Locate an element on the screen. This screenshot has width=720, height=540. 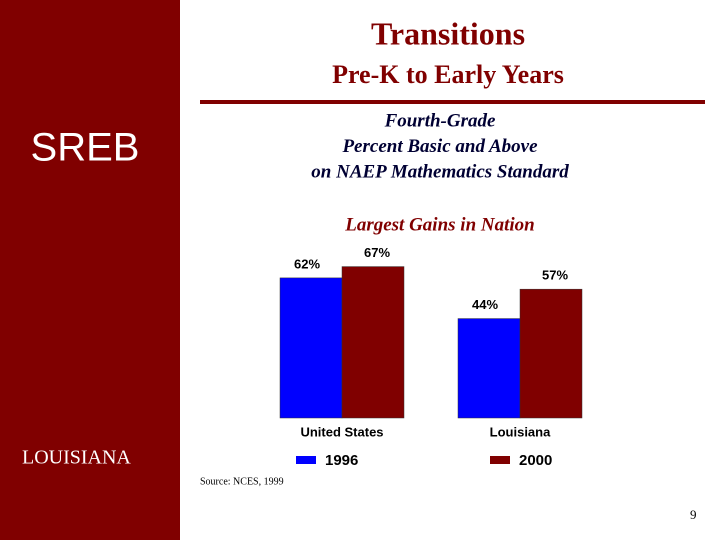
data-label: 57% is located at coordinates (555, 275).